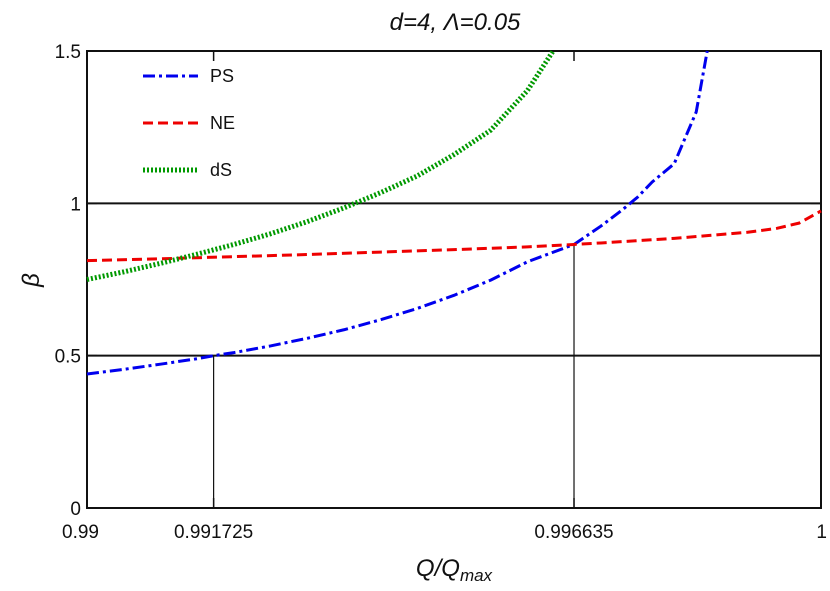  I want to click on legend-label-ne: NE, so click(222, 123).